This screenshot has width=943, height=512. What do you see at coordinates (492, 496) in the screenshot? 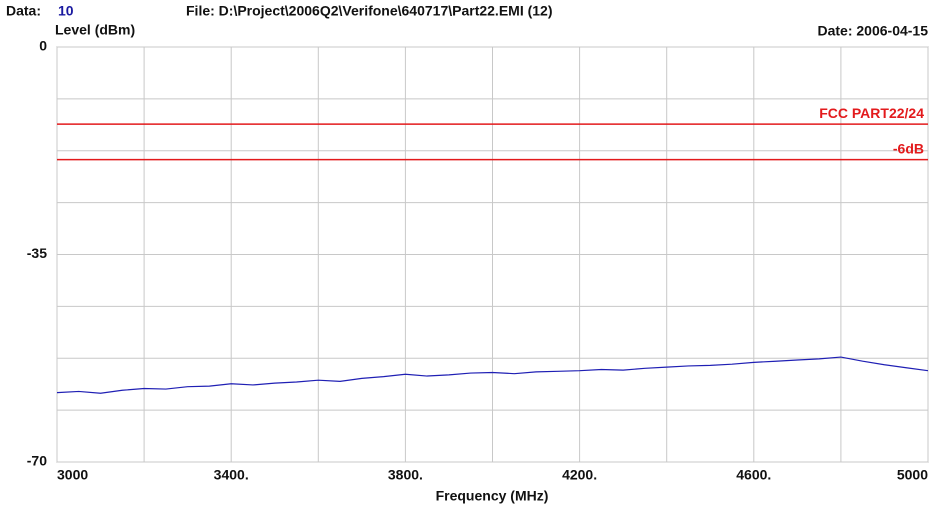
I see `x-axis-label: Frequency (MHz)` at bounding box center [492, 496].